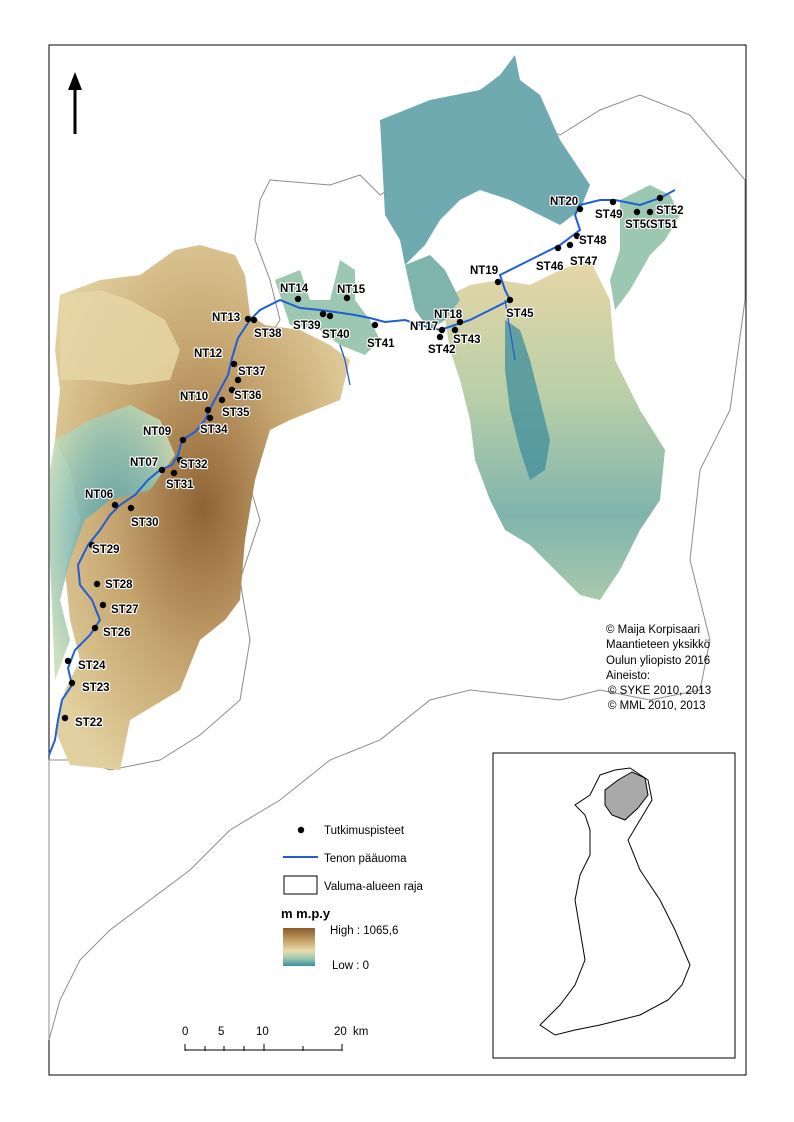  What do you see at coordinates (180, 485) in the screenshot?
I see `research-point-label: ST31` at bounding box center [180, 485].